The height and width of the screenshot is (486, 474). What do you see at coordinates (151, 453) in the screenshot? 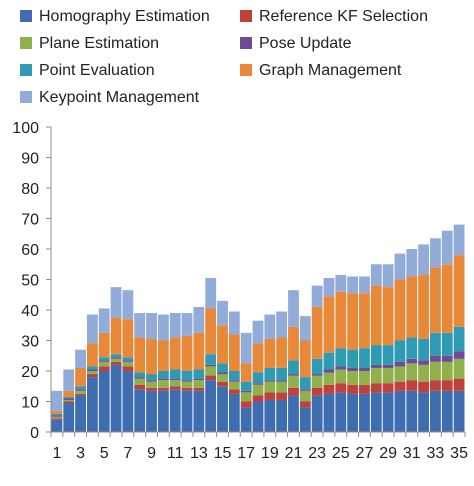
I see `x-tick-label: 9` at bounding box center [151, 453].